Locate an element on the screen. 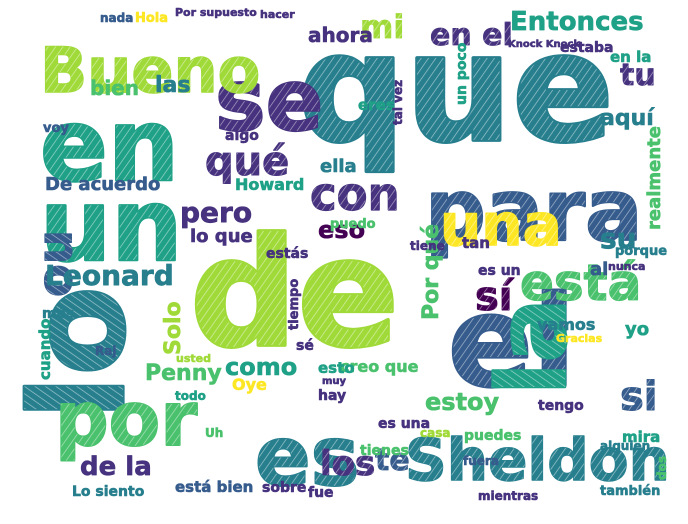  word-text: se is located at coordinates (269, 101).